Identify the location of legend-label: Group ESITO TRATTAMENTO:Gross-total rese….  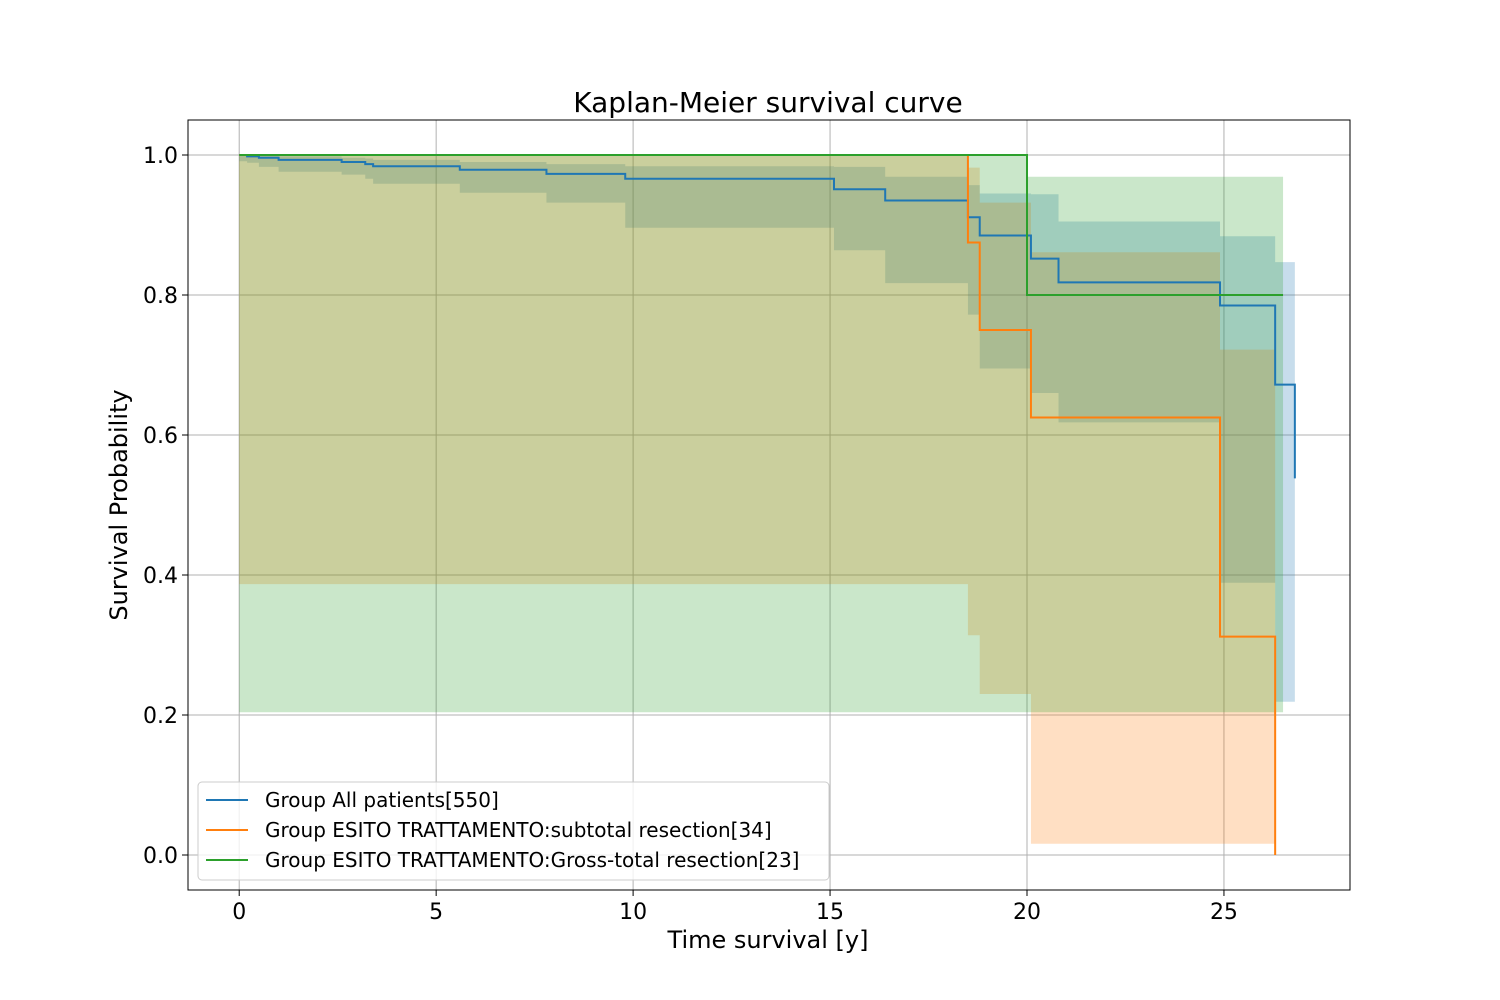
(532, 860).